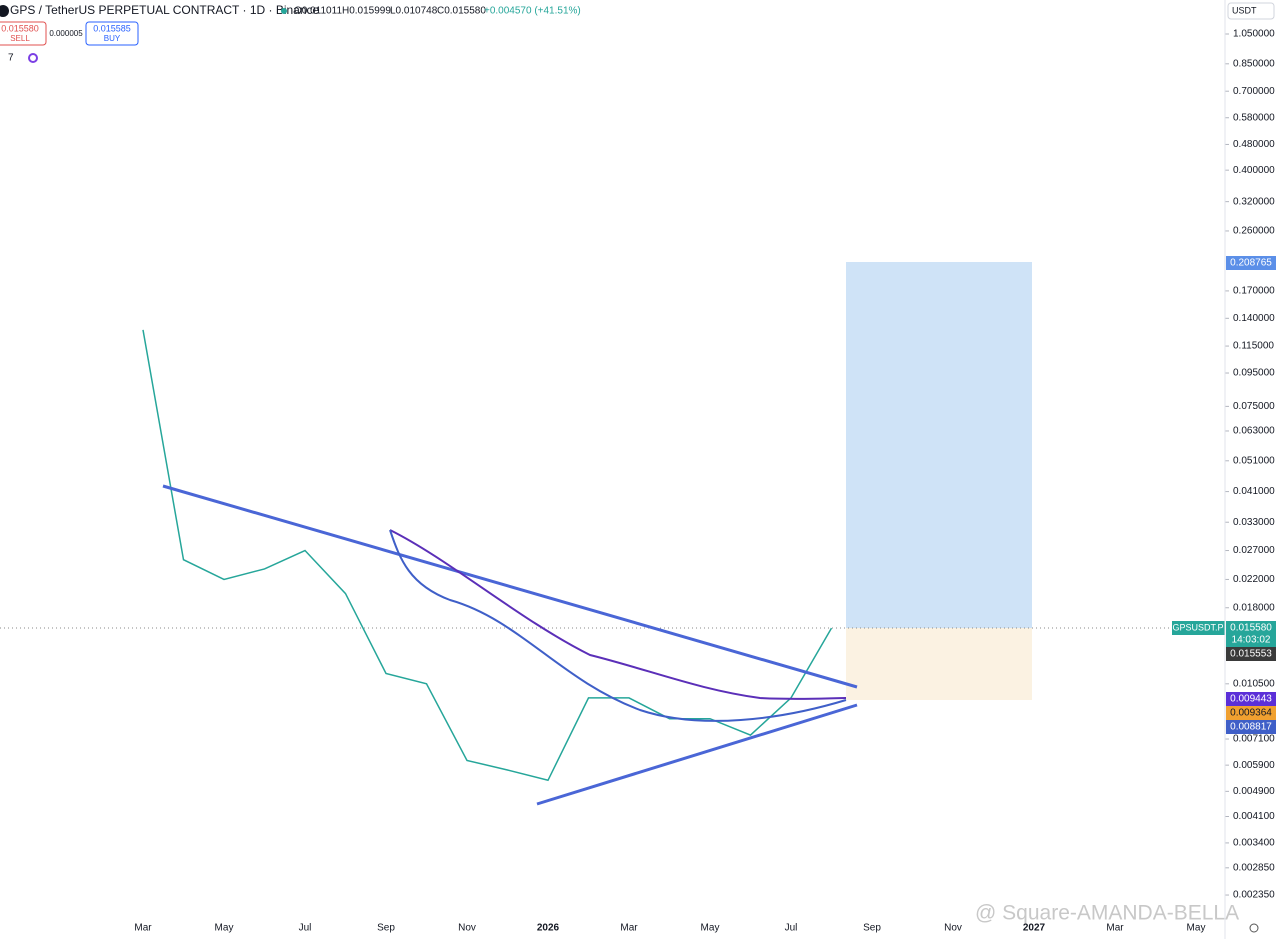  What do you see at coordinates (1254, 550) in the screenshot?
I see `y-tick-label: 0.027000` at bounding box center [1254, 550].